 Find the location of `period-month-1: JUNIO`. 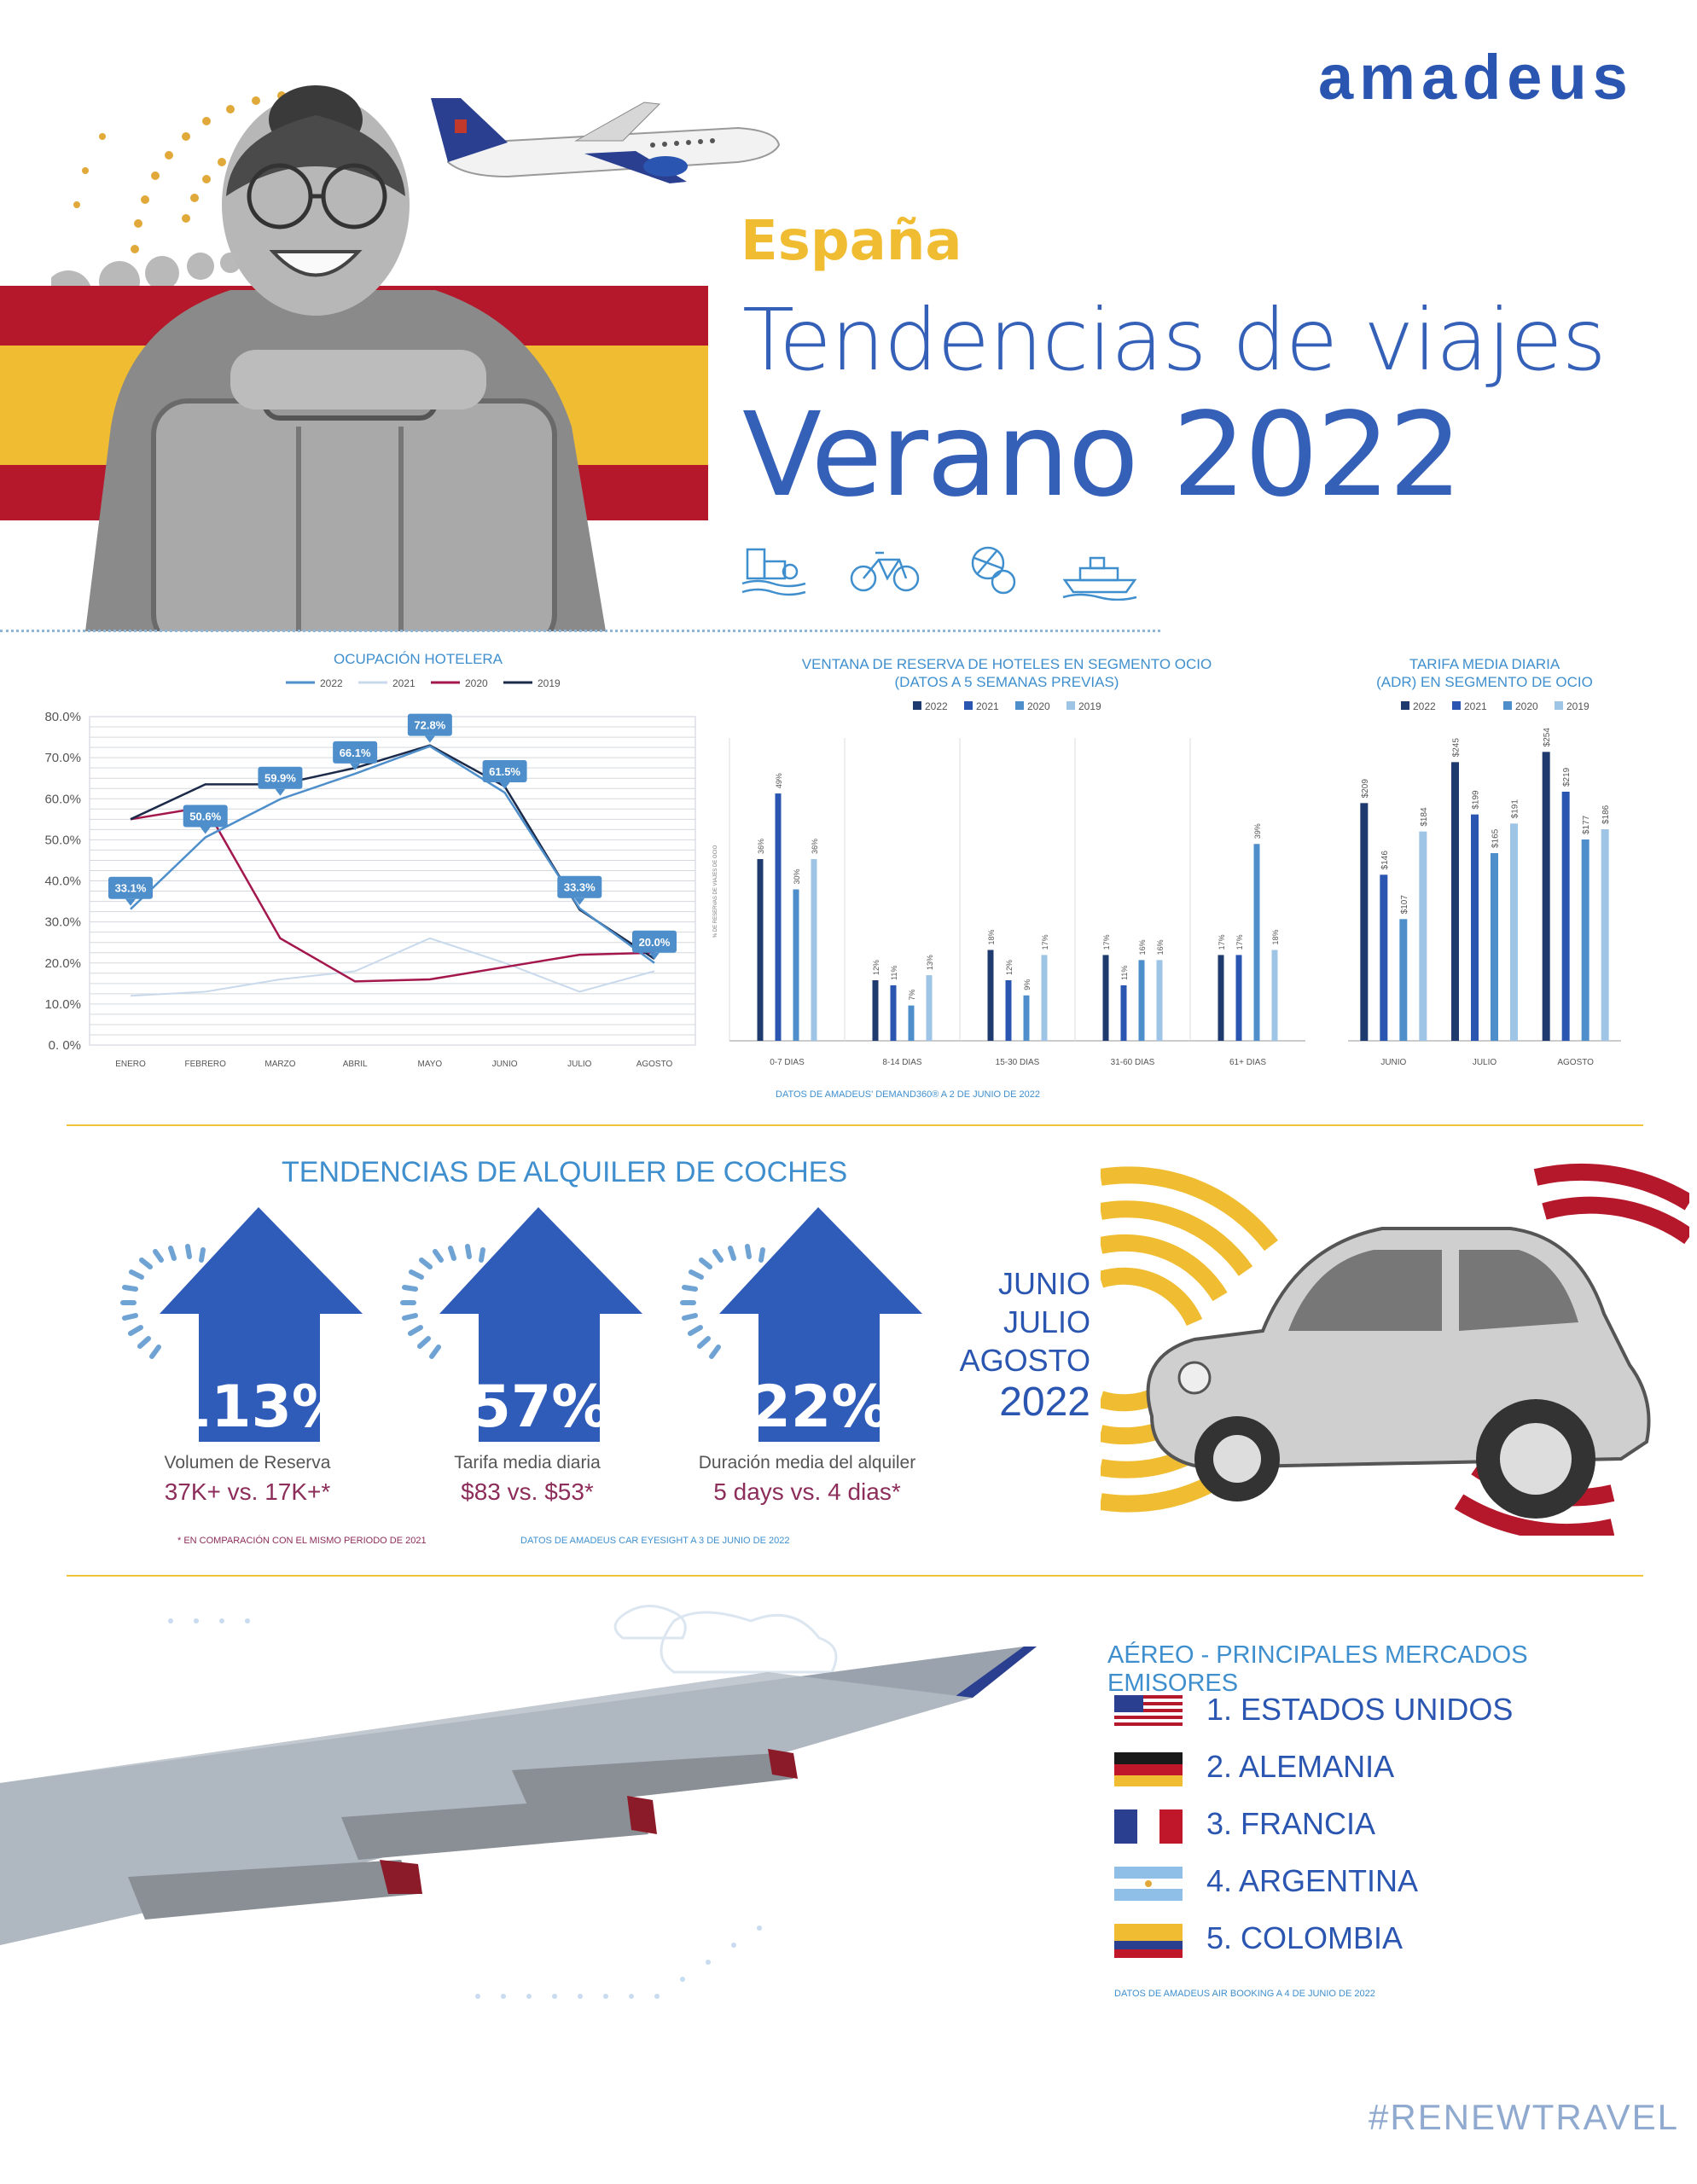

period-month-1: JUNIO is located at coordinates (1044, 1283).